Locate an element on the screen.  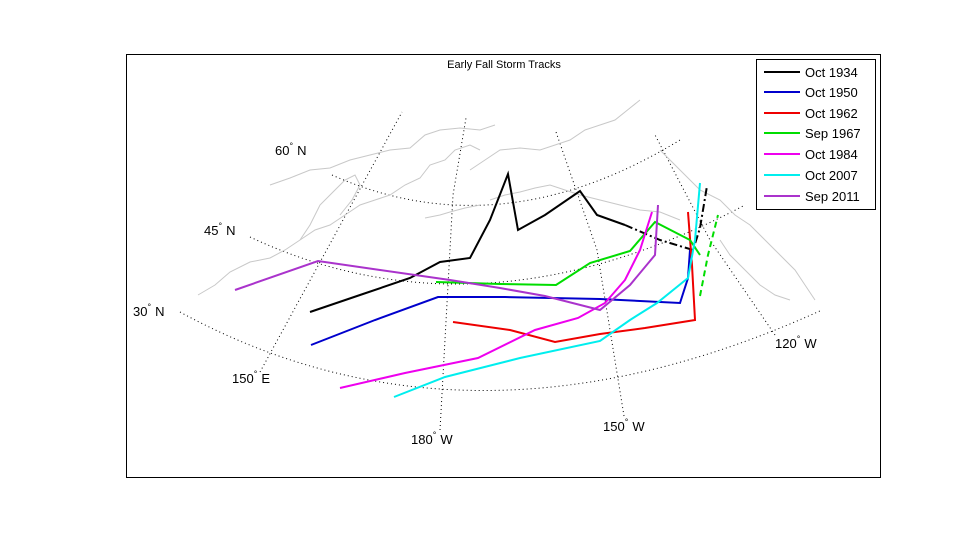
coastline-canada is located at coordinates (737, 225).